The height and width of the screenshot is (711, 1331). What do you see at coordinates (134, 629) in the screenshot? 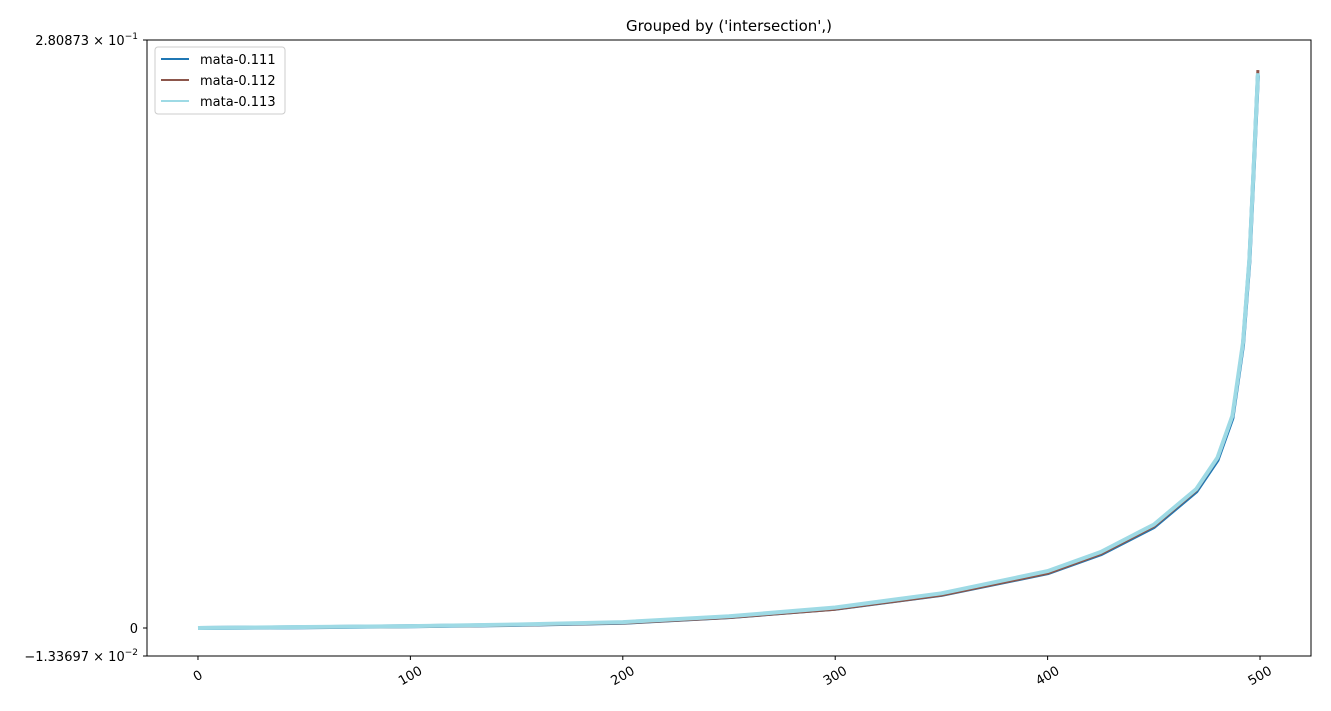
I see `y-tick-label: 0` at bounding box center [134, 629].